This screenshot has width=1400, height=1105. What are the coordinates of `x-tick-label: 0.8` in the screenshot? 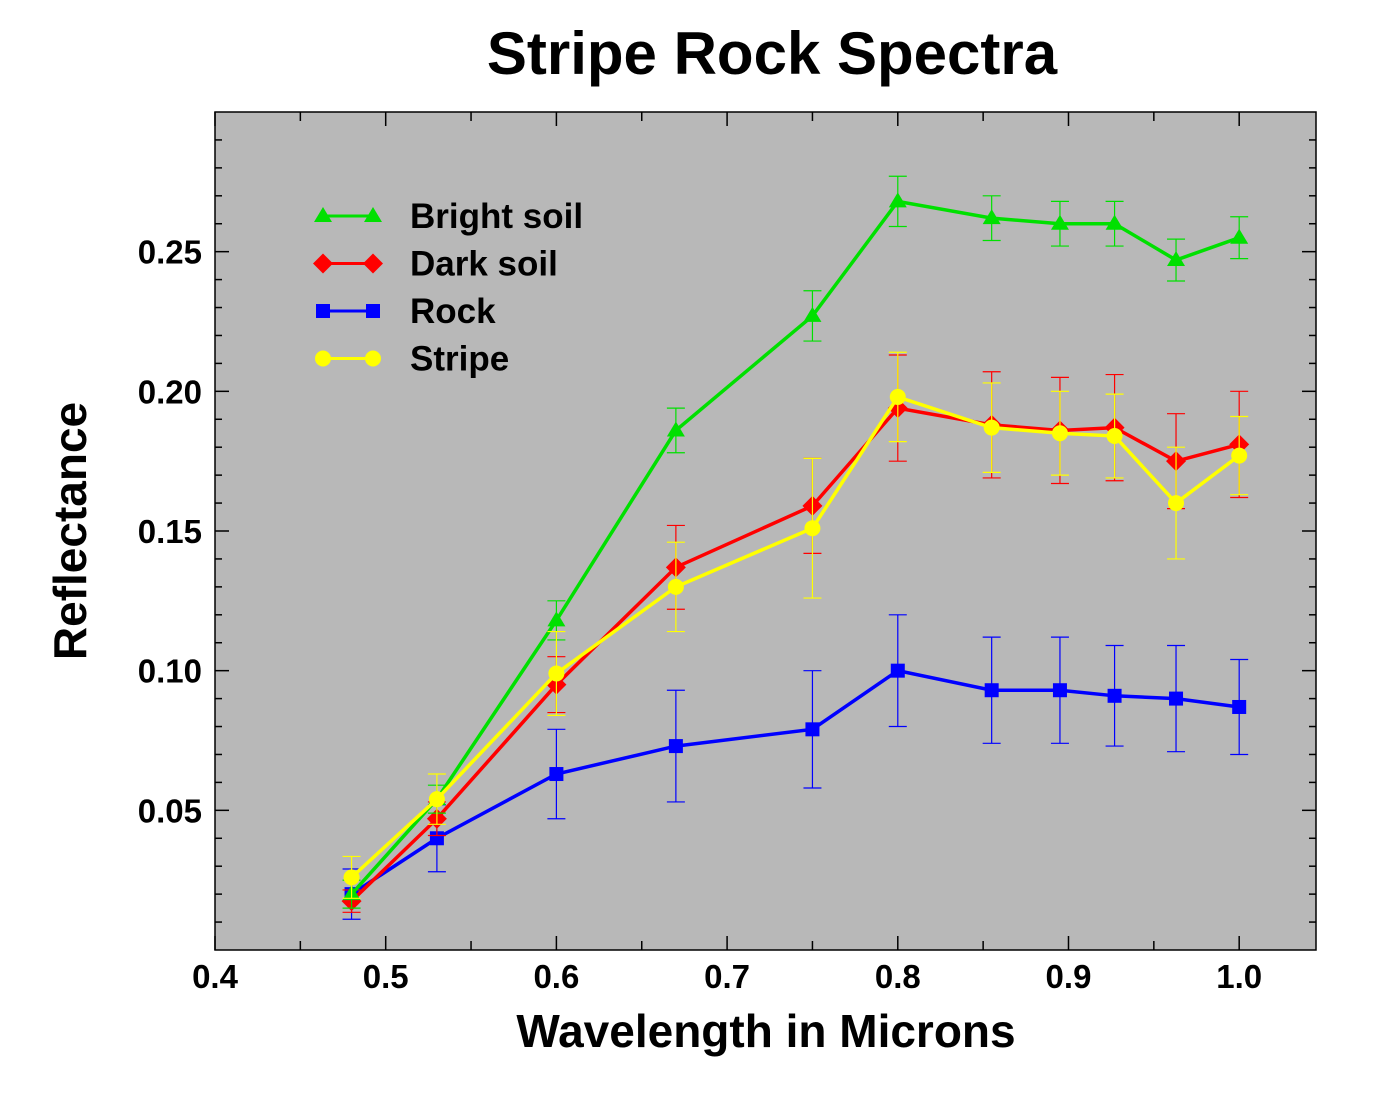 It's located at (898, 976).